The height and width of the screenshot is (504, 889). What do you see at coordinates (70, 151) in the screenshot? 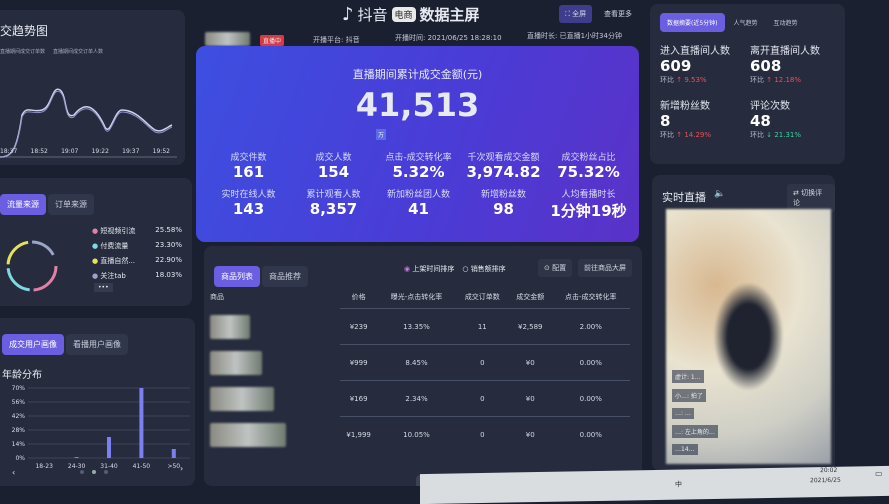
I see `x-tick: 19:07` at bounding box center [70, 151].